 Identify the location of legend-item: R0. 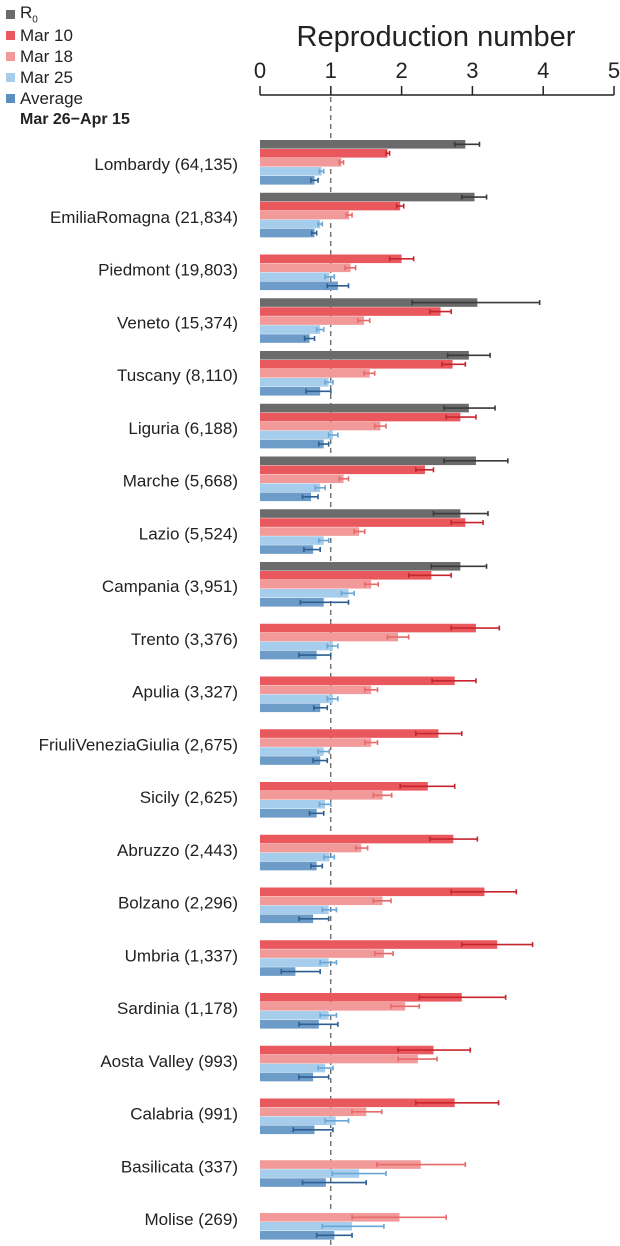
(68, 14).